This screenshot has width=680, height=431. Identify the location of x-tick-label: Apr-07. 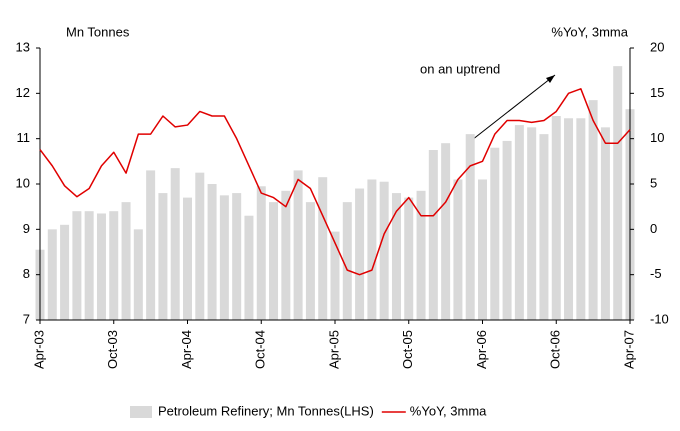
(628, 349).